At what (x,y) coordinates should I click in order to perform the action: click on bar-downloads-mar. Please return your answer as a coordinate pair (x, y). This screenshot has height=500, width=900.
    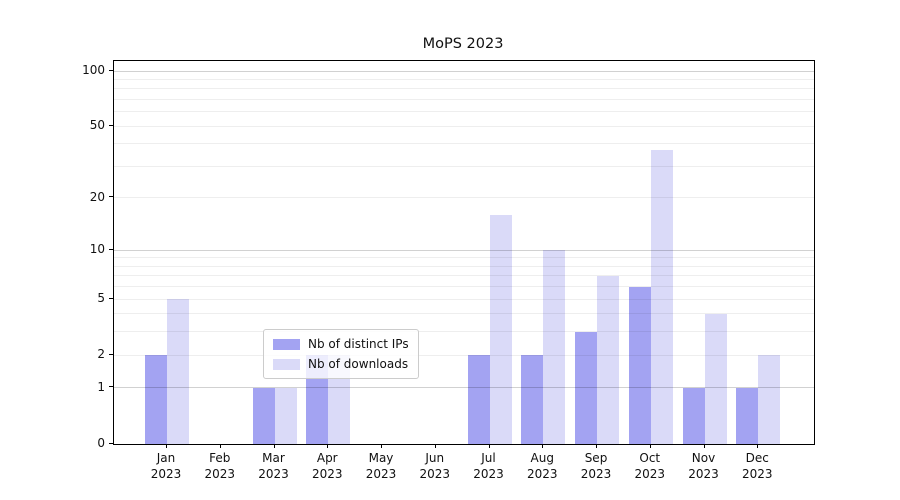
    Looking at the image, I should click on (285, 416).